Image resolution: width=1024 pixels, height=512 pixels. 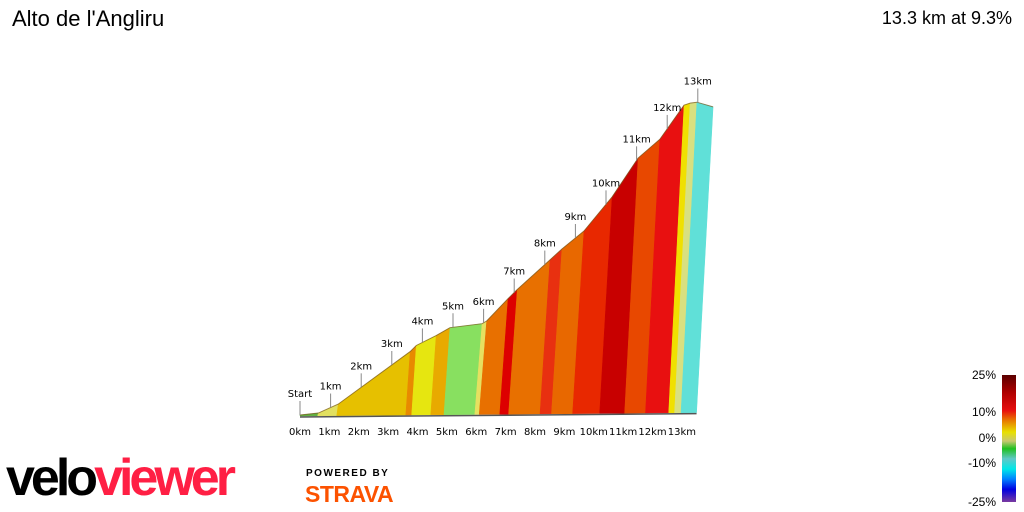 What do you see at coordinates (300, 394) in the screenshot?
I see `profile-marker-label: Start` at bounding box center [300, 394].